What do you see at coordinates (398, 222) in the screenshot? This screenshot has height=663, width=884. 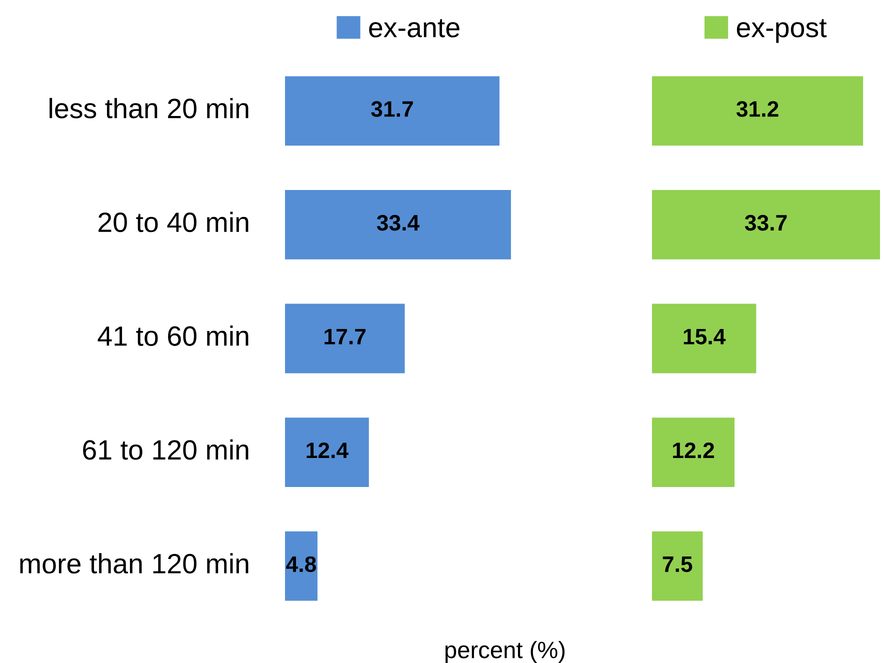 I see `data-label: 33.4` at bounding box center [398, 222].